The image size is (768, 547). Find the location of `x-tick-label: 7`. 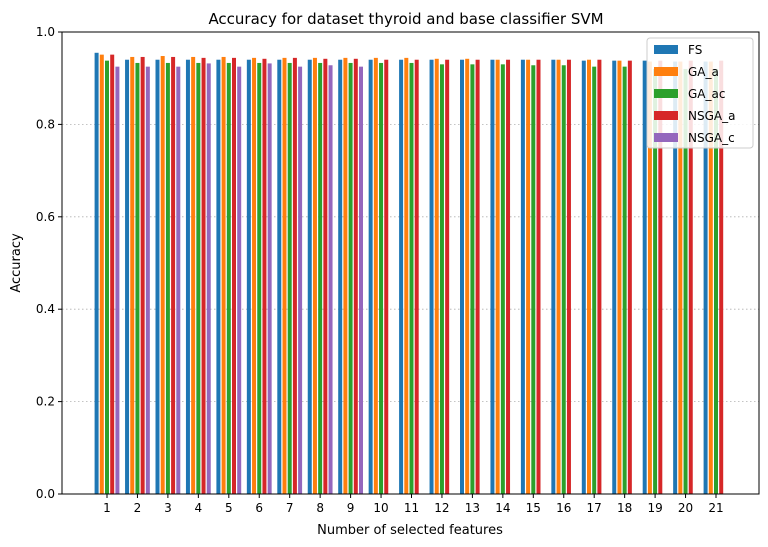

x-tick-label: 7 is located at coordinates (290, 508).